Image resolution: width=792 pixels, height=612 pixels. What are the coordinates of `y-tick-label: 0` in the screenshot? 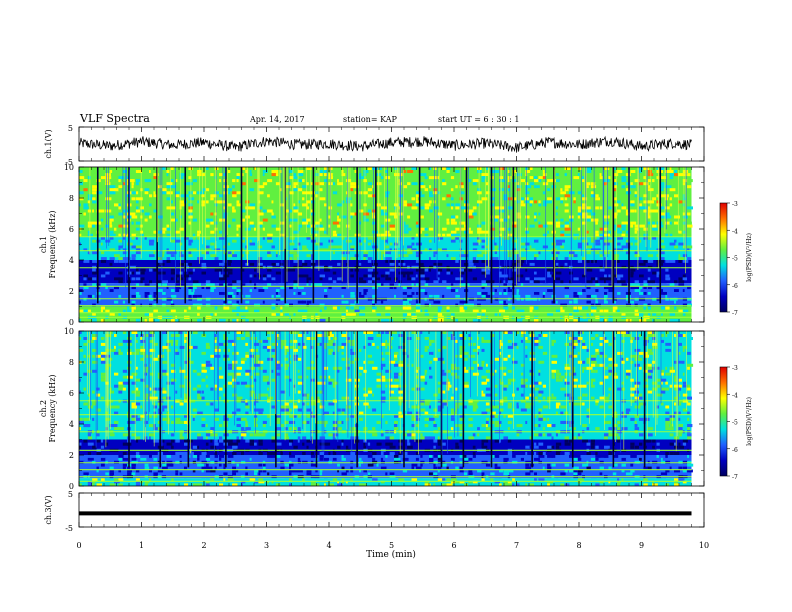 It's located at (71, 322).